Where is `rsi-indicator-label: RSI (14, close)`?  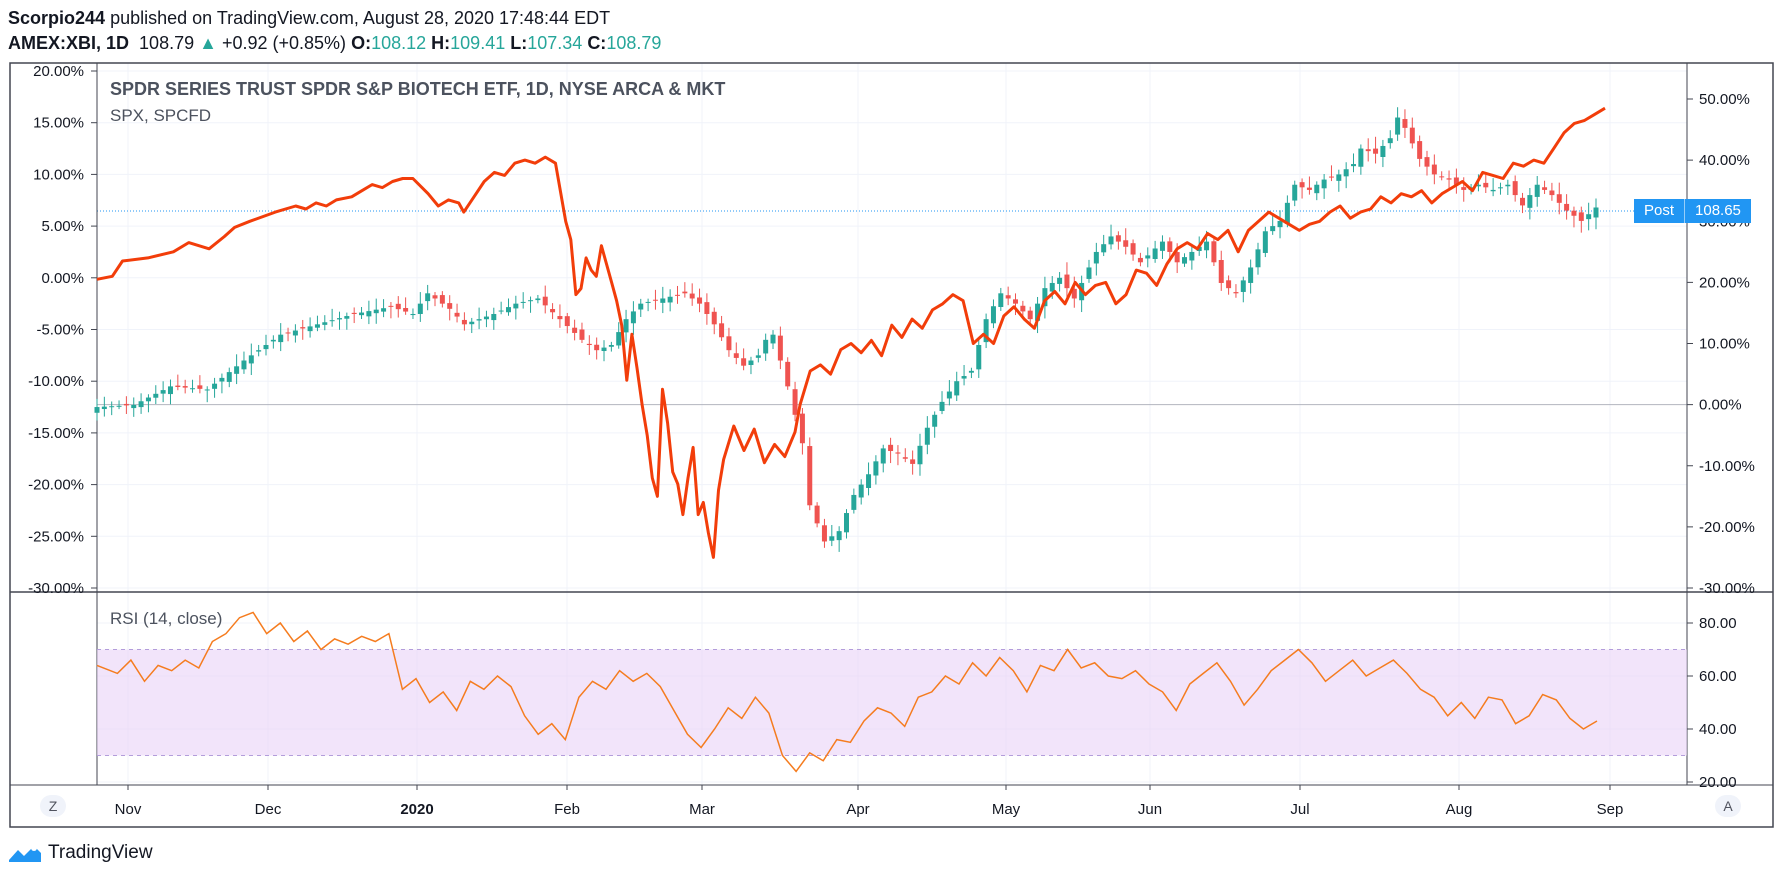
rsi-indicator-label: RSI (14, close) is located at coordinates (166, 618).